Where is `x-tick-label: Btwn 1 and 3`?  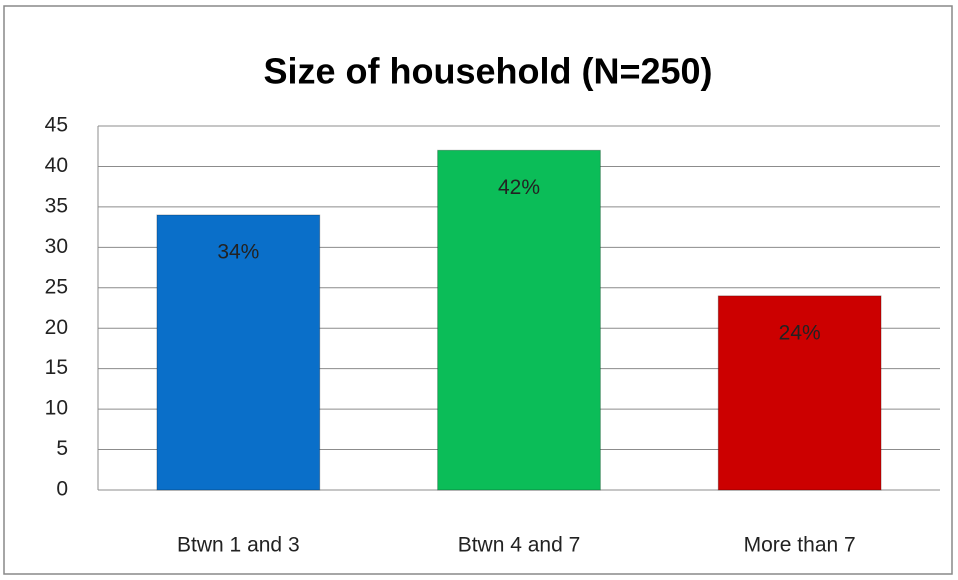
x-tick-label: Btwn 1 and 3 is located at coordinates (238, 545).